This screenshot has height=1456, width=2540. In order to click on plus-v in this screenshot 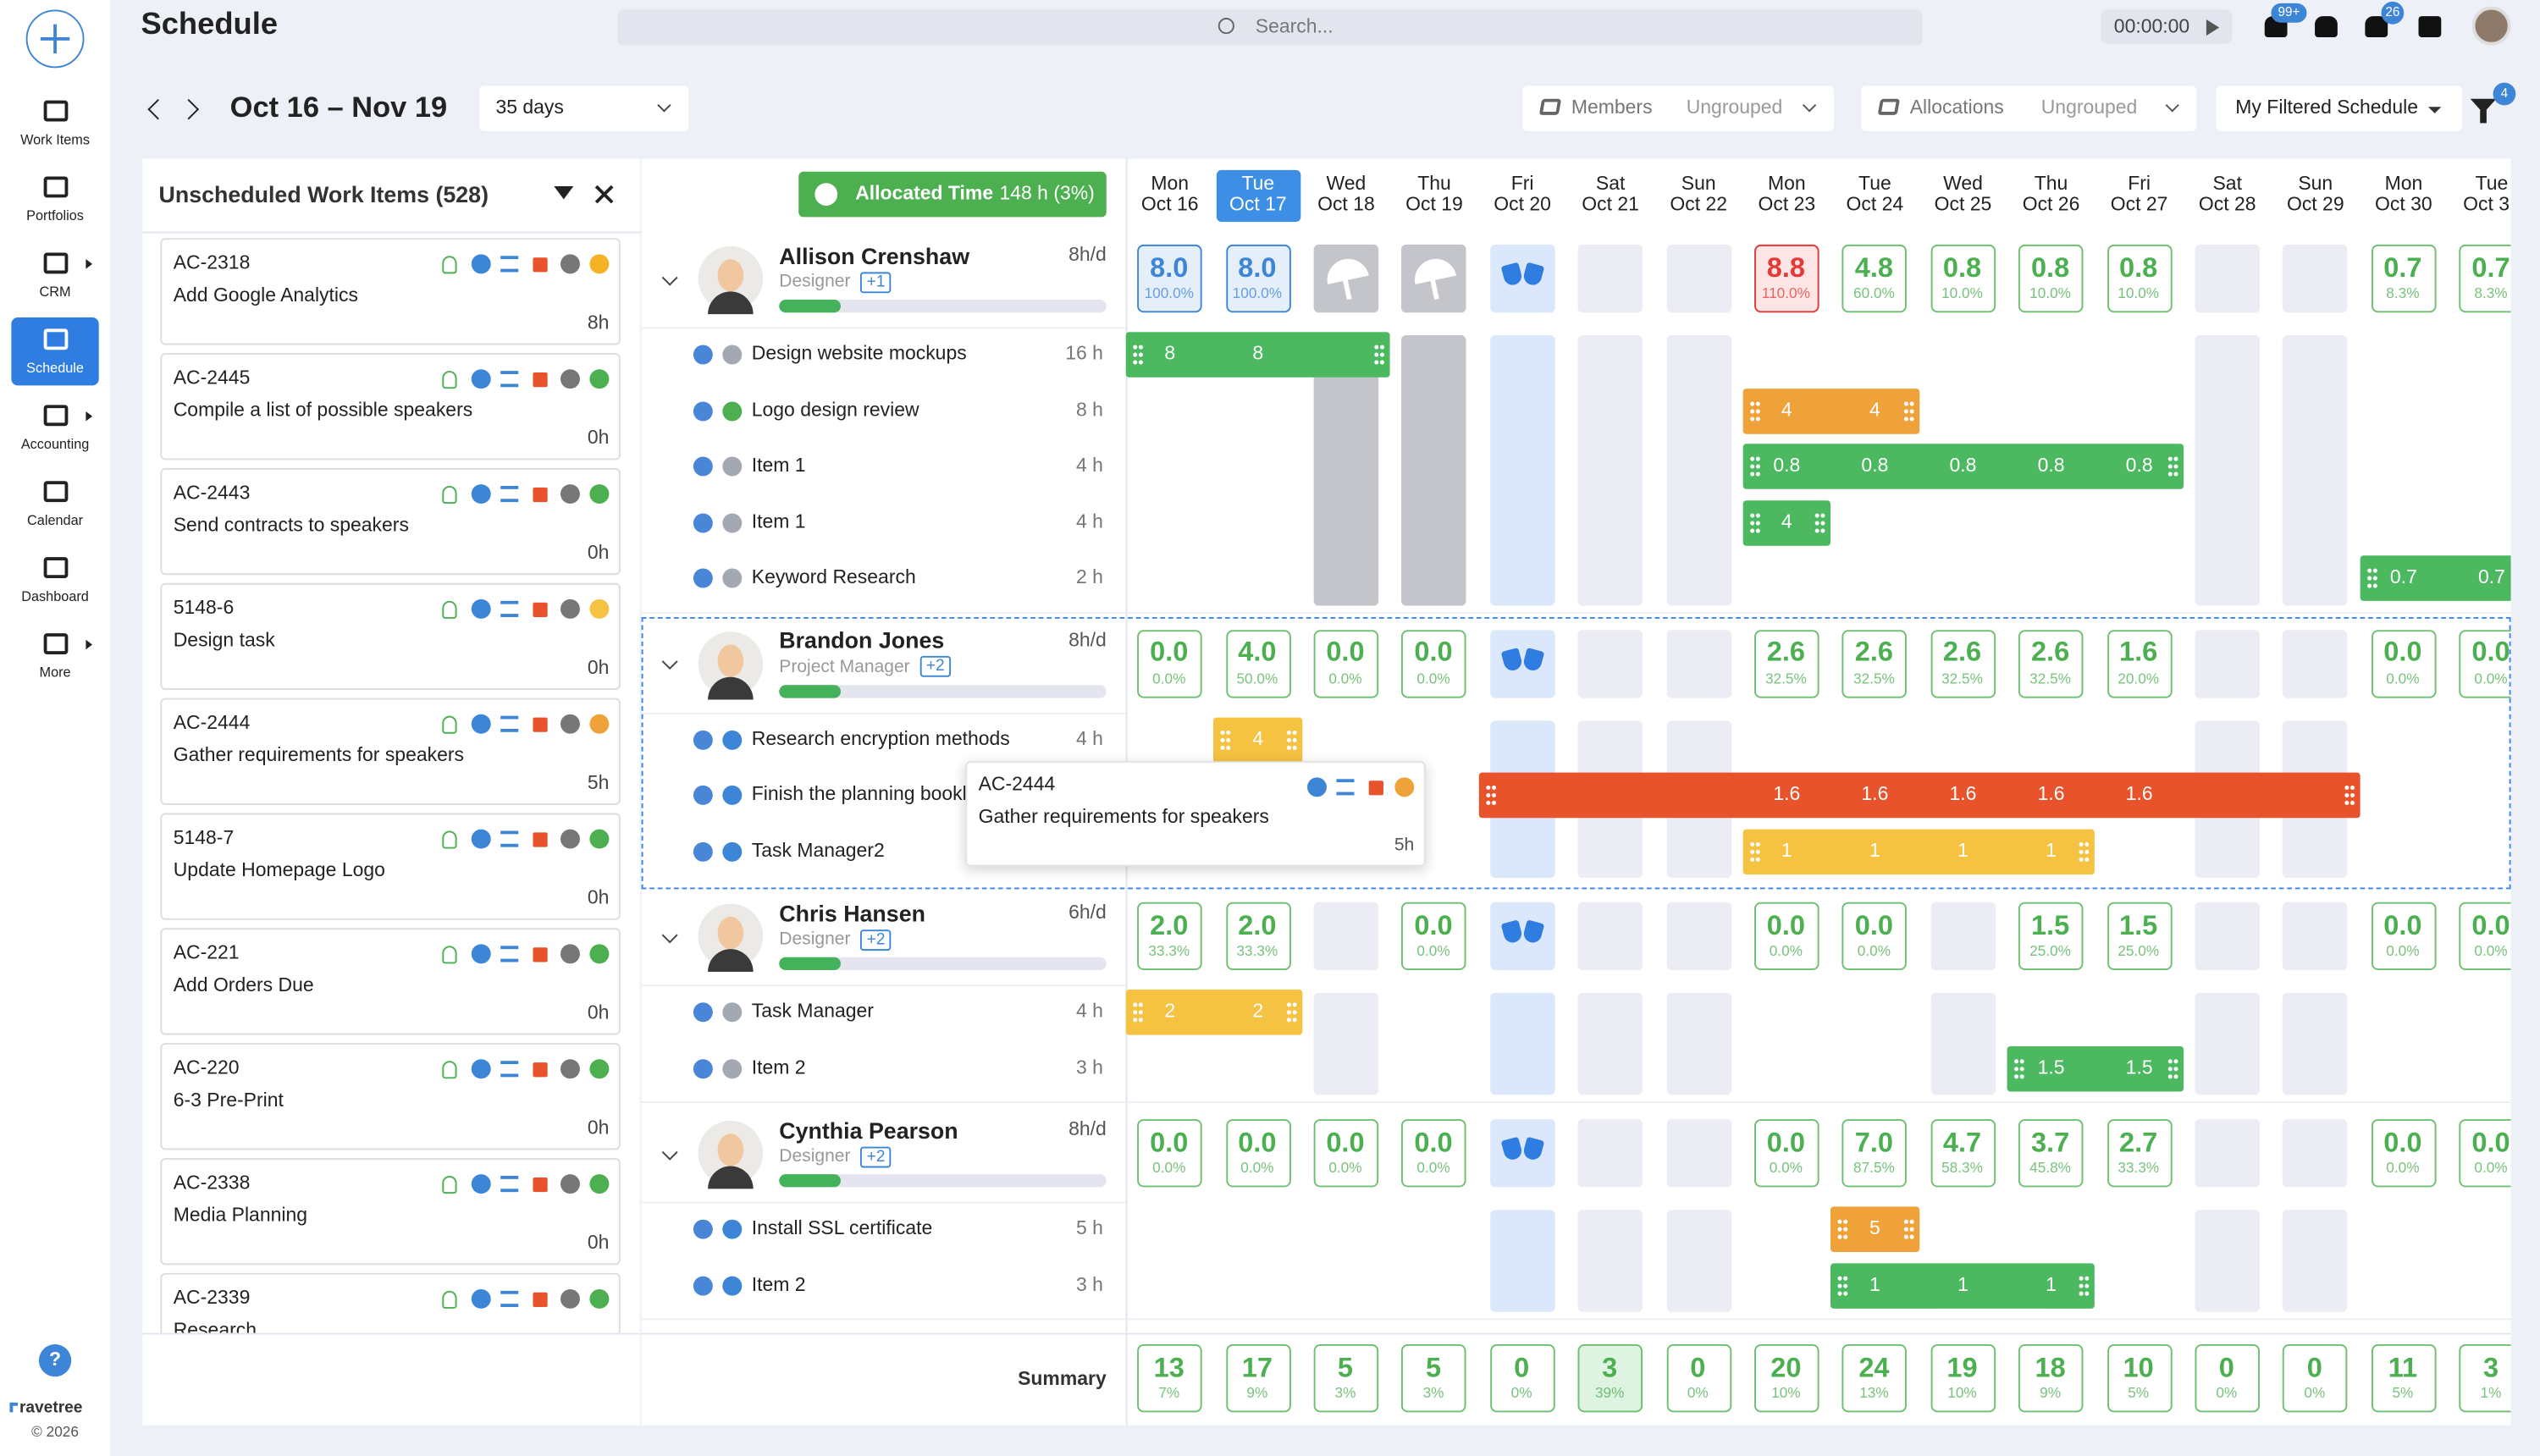, I will do `click(55, 39)`.